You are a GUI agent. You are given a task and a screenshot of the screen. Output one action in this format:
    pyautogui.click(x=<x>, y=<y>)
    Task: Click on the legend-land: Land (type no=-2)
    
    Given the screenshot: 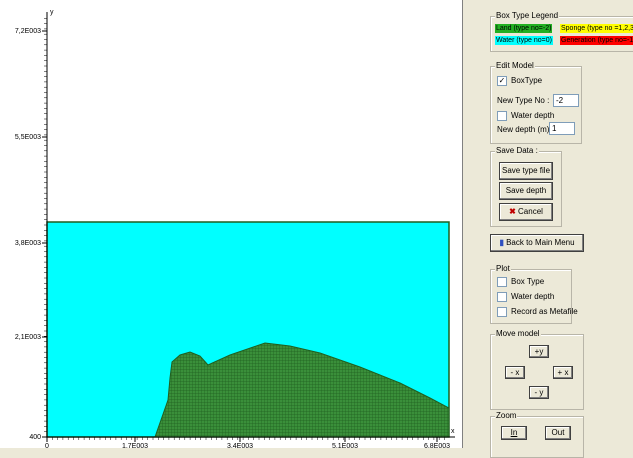 What is the action you would take?
    pyautogui.click(x=524, y=28)
    